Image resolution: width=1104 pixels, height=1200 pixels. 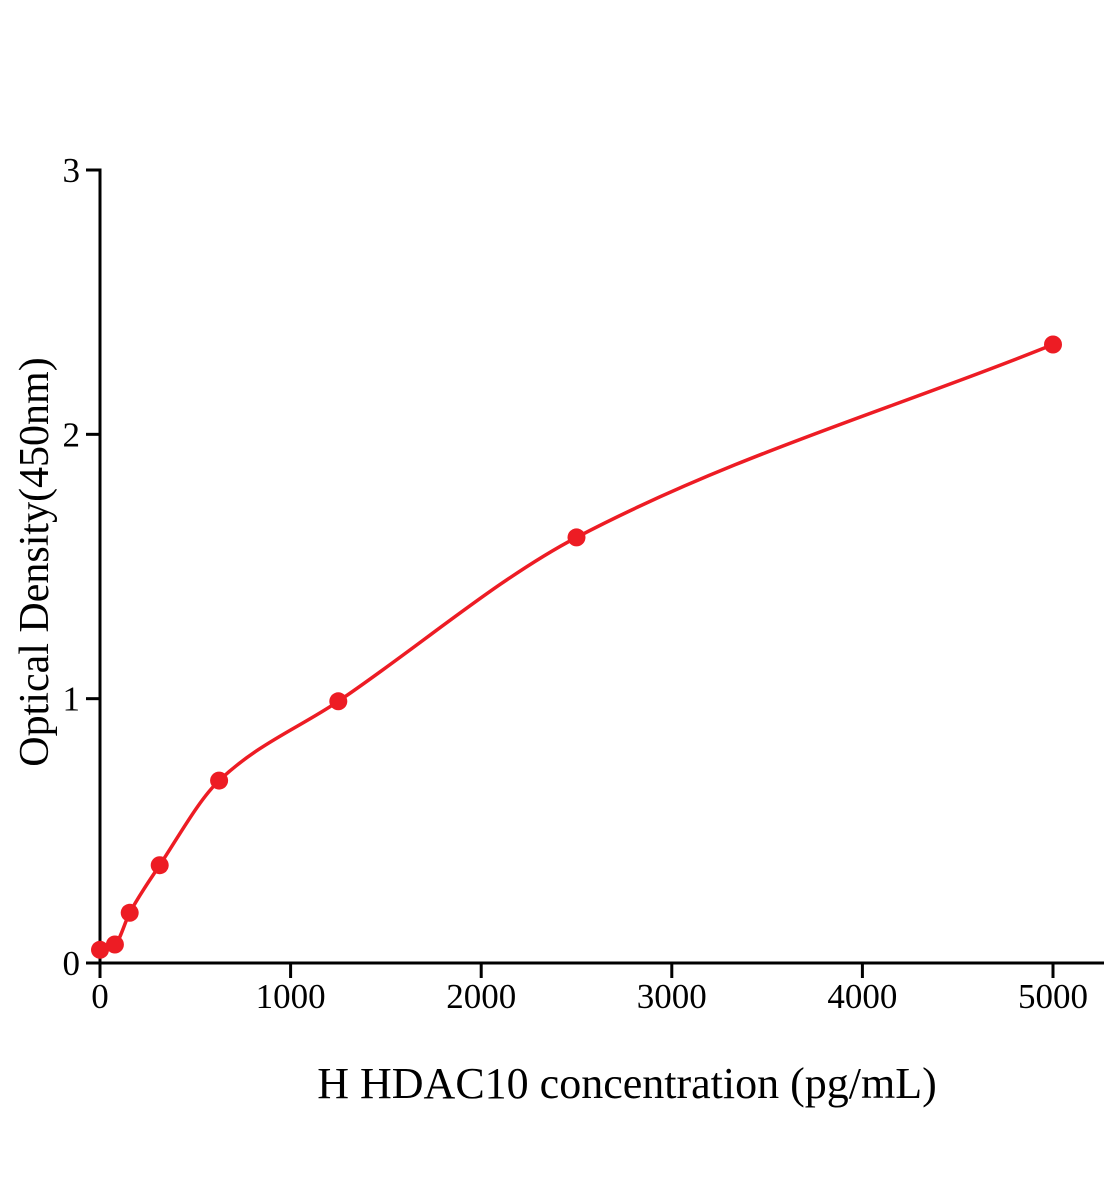 I want to click on x-tick-label: 2000, so click(x=481, y=996).